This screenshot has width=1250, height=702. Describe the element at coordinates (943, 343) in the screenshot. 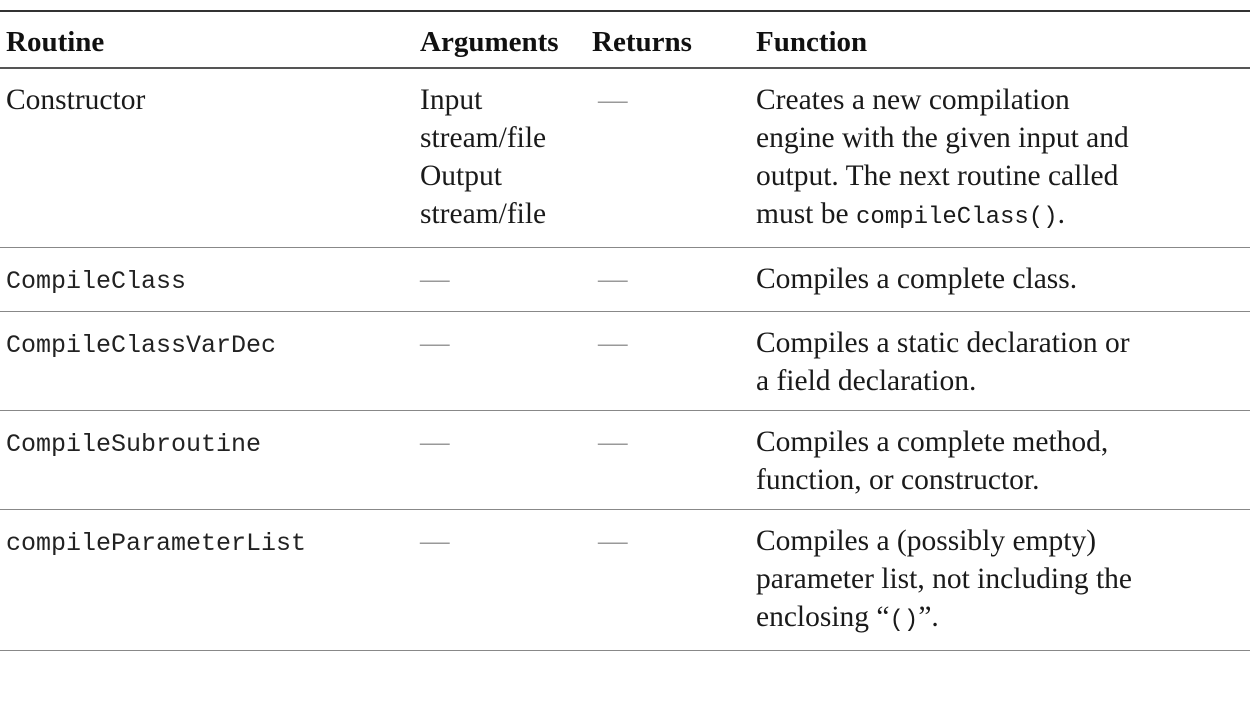

I see `function-line: Compiles a static declaration or` at that location.